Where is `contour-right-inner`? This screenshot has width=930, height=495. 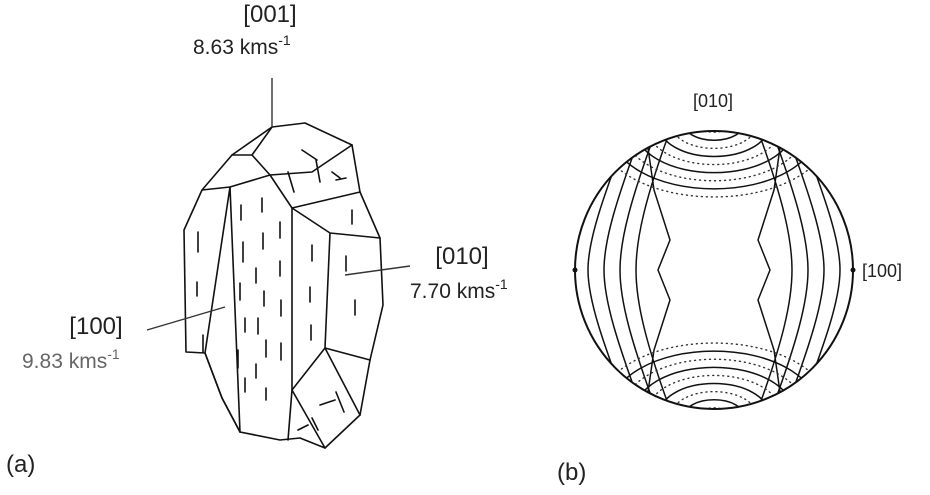
contour-right-inner is located at coordinates (771, 270).